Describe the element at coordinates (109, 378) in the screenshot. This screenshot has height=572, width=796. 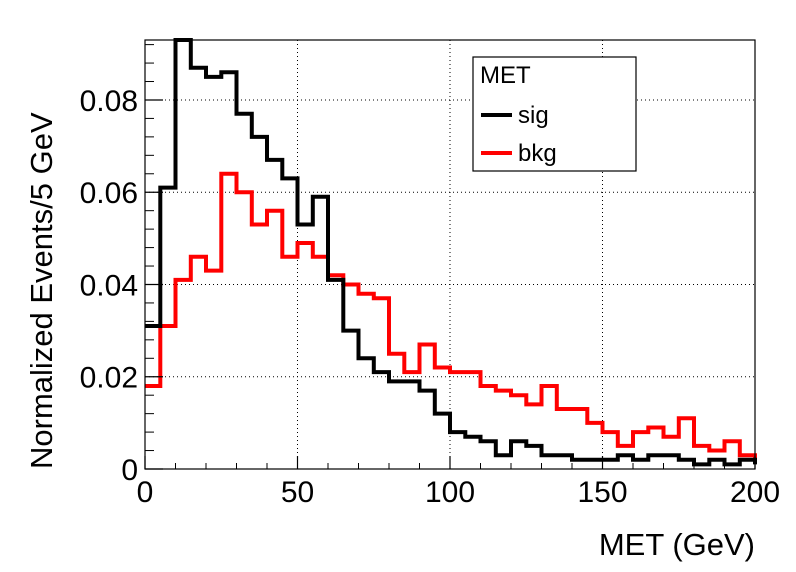
I see `y-tick-label: 0.02` at that location.